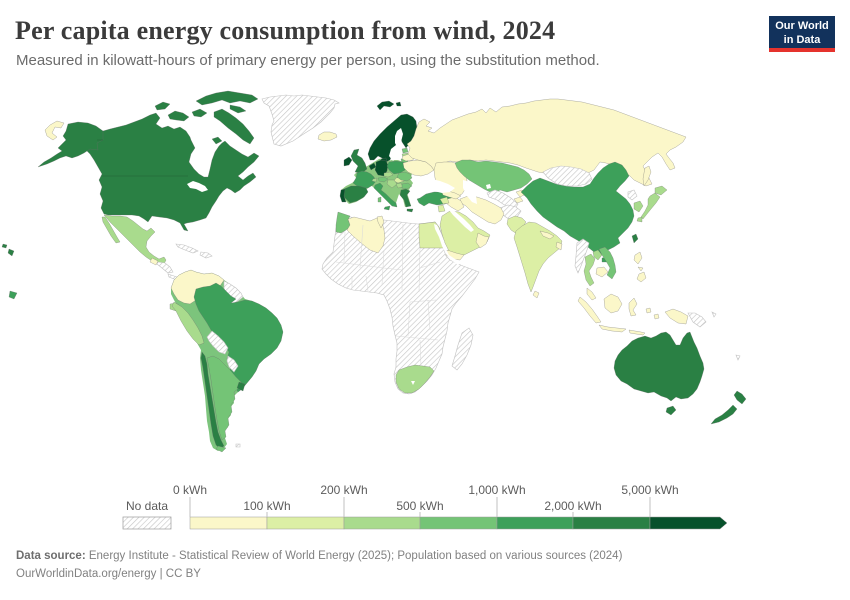  I want to click on svg-text: 100 kWh, so click(266, 506).